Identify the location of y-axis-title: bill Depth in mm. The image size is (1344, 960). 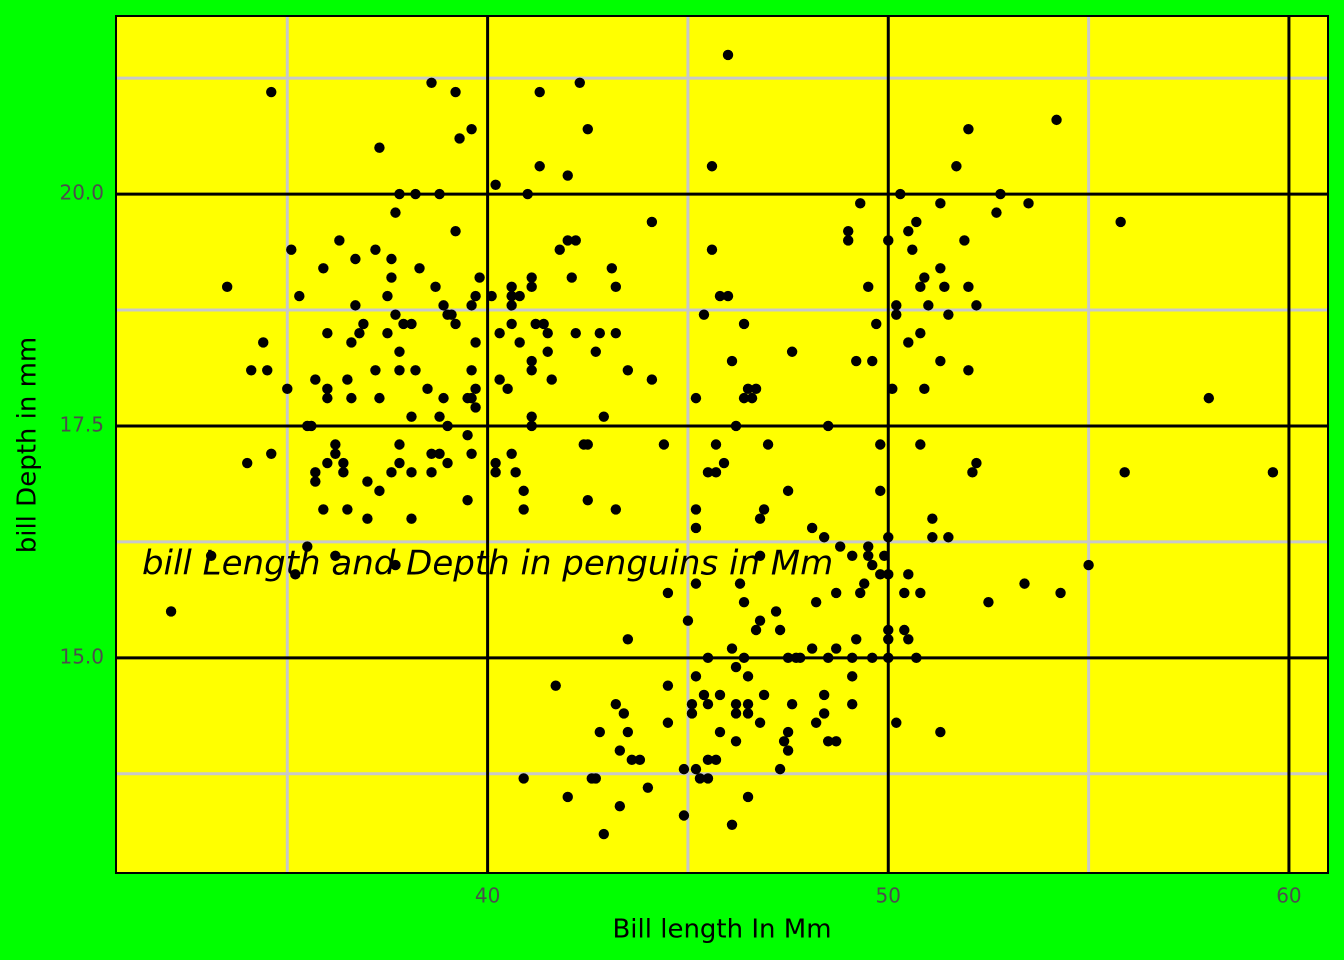
(28, 445).